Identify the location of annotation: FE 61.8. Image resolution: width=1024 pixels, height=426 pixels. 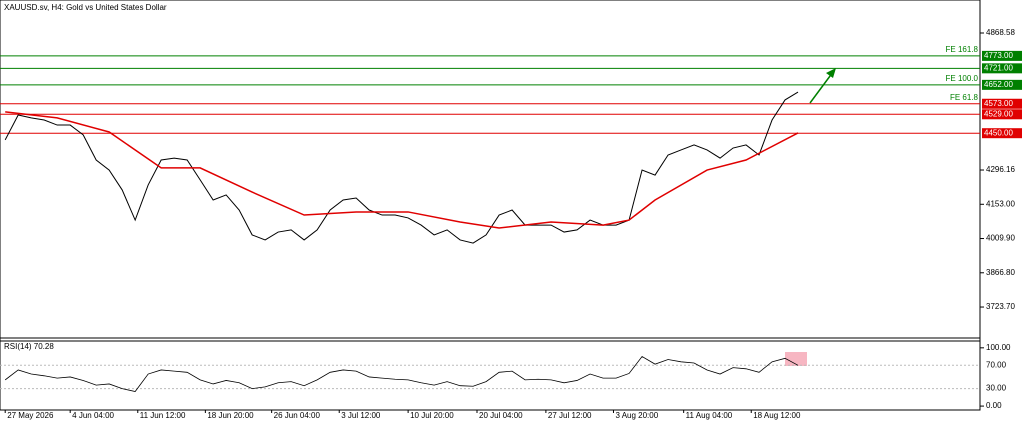
(964, 97).